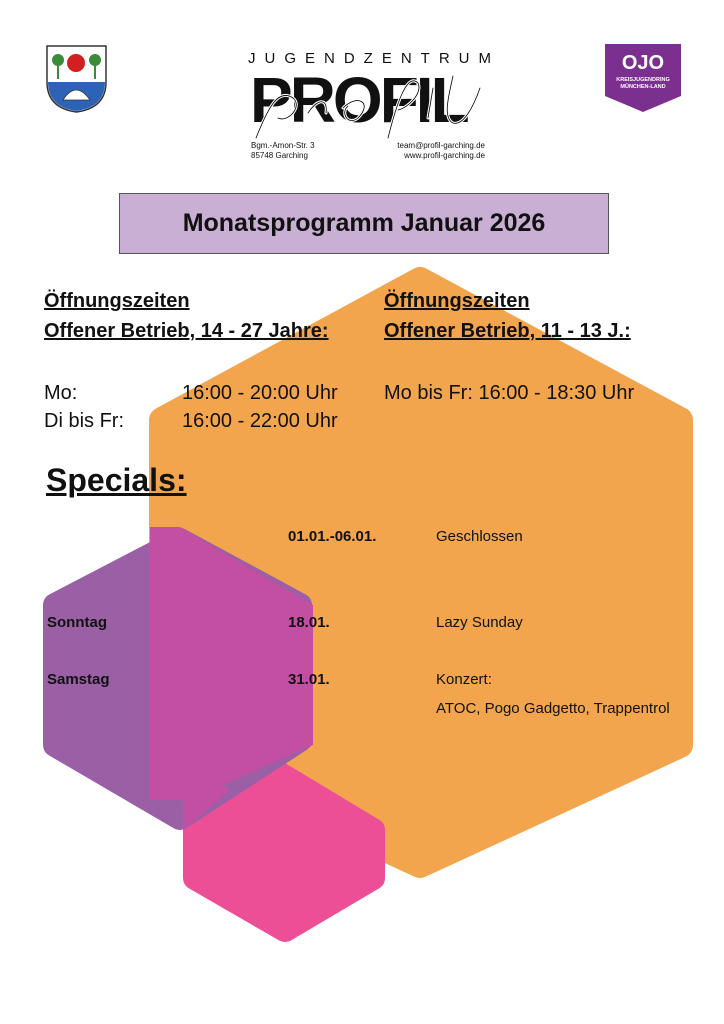 The height and width of the screenshot is (1024, 724). What do you see at coordinates (457, 301) in the screenshot?
I see `hours-right-heading: Öffnungszeiten` at bounding box center [457, 301].